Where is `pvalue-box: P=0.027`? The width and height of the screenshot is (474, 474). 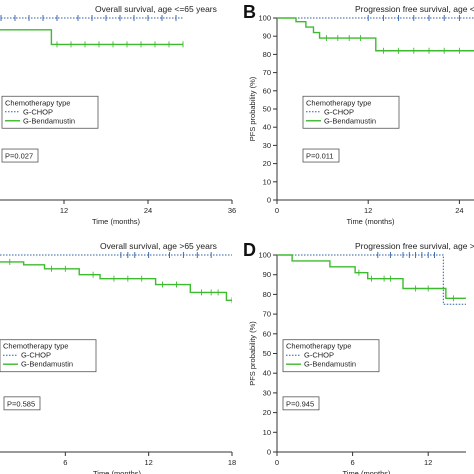
pvalue-box: P=0.027 is located at coordinates (20, 155).